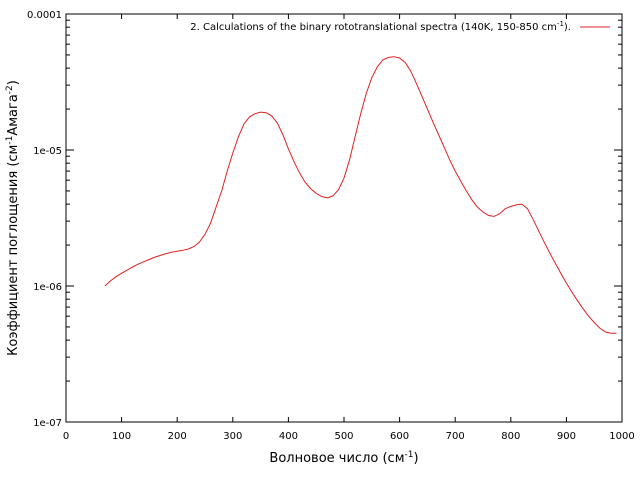  What do you see at coordinates (44, 15) in the screenshot?
I see `y-tick-label: 0.0001` at bounding box center [44, 15].